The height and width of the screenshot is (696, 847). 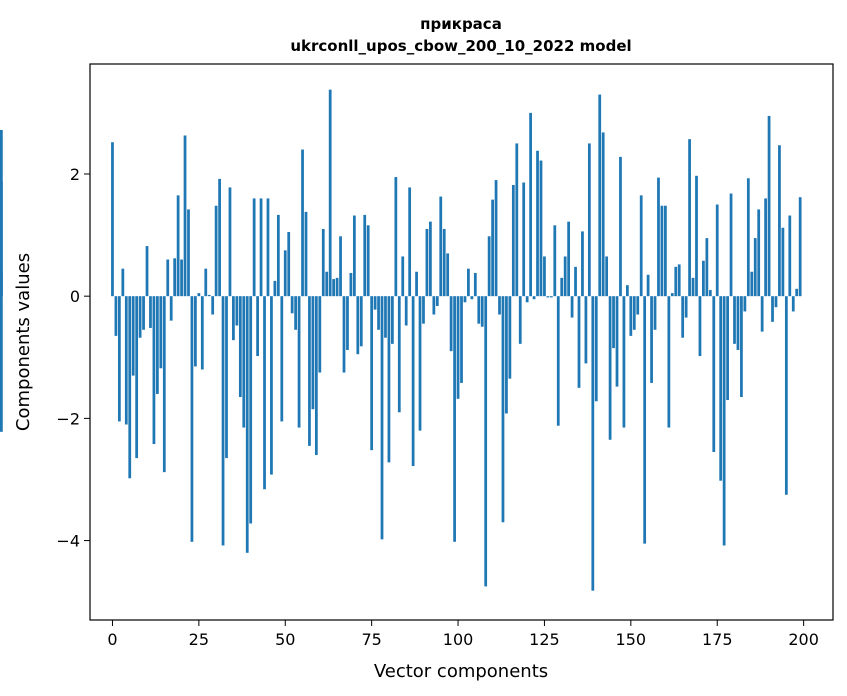 I want to click on x-axis-ticks: 0 25 50 75 100 125 150 175 200, so click(x=463, y=634).